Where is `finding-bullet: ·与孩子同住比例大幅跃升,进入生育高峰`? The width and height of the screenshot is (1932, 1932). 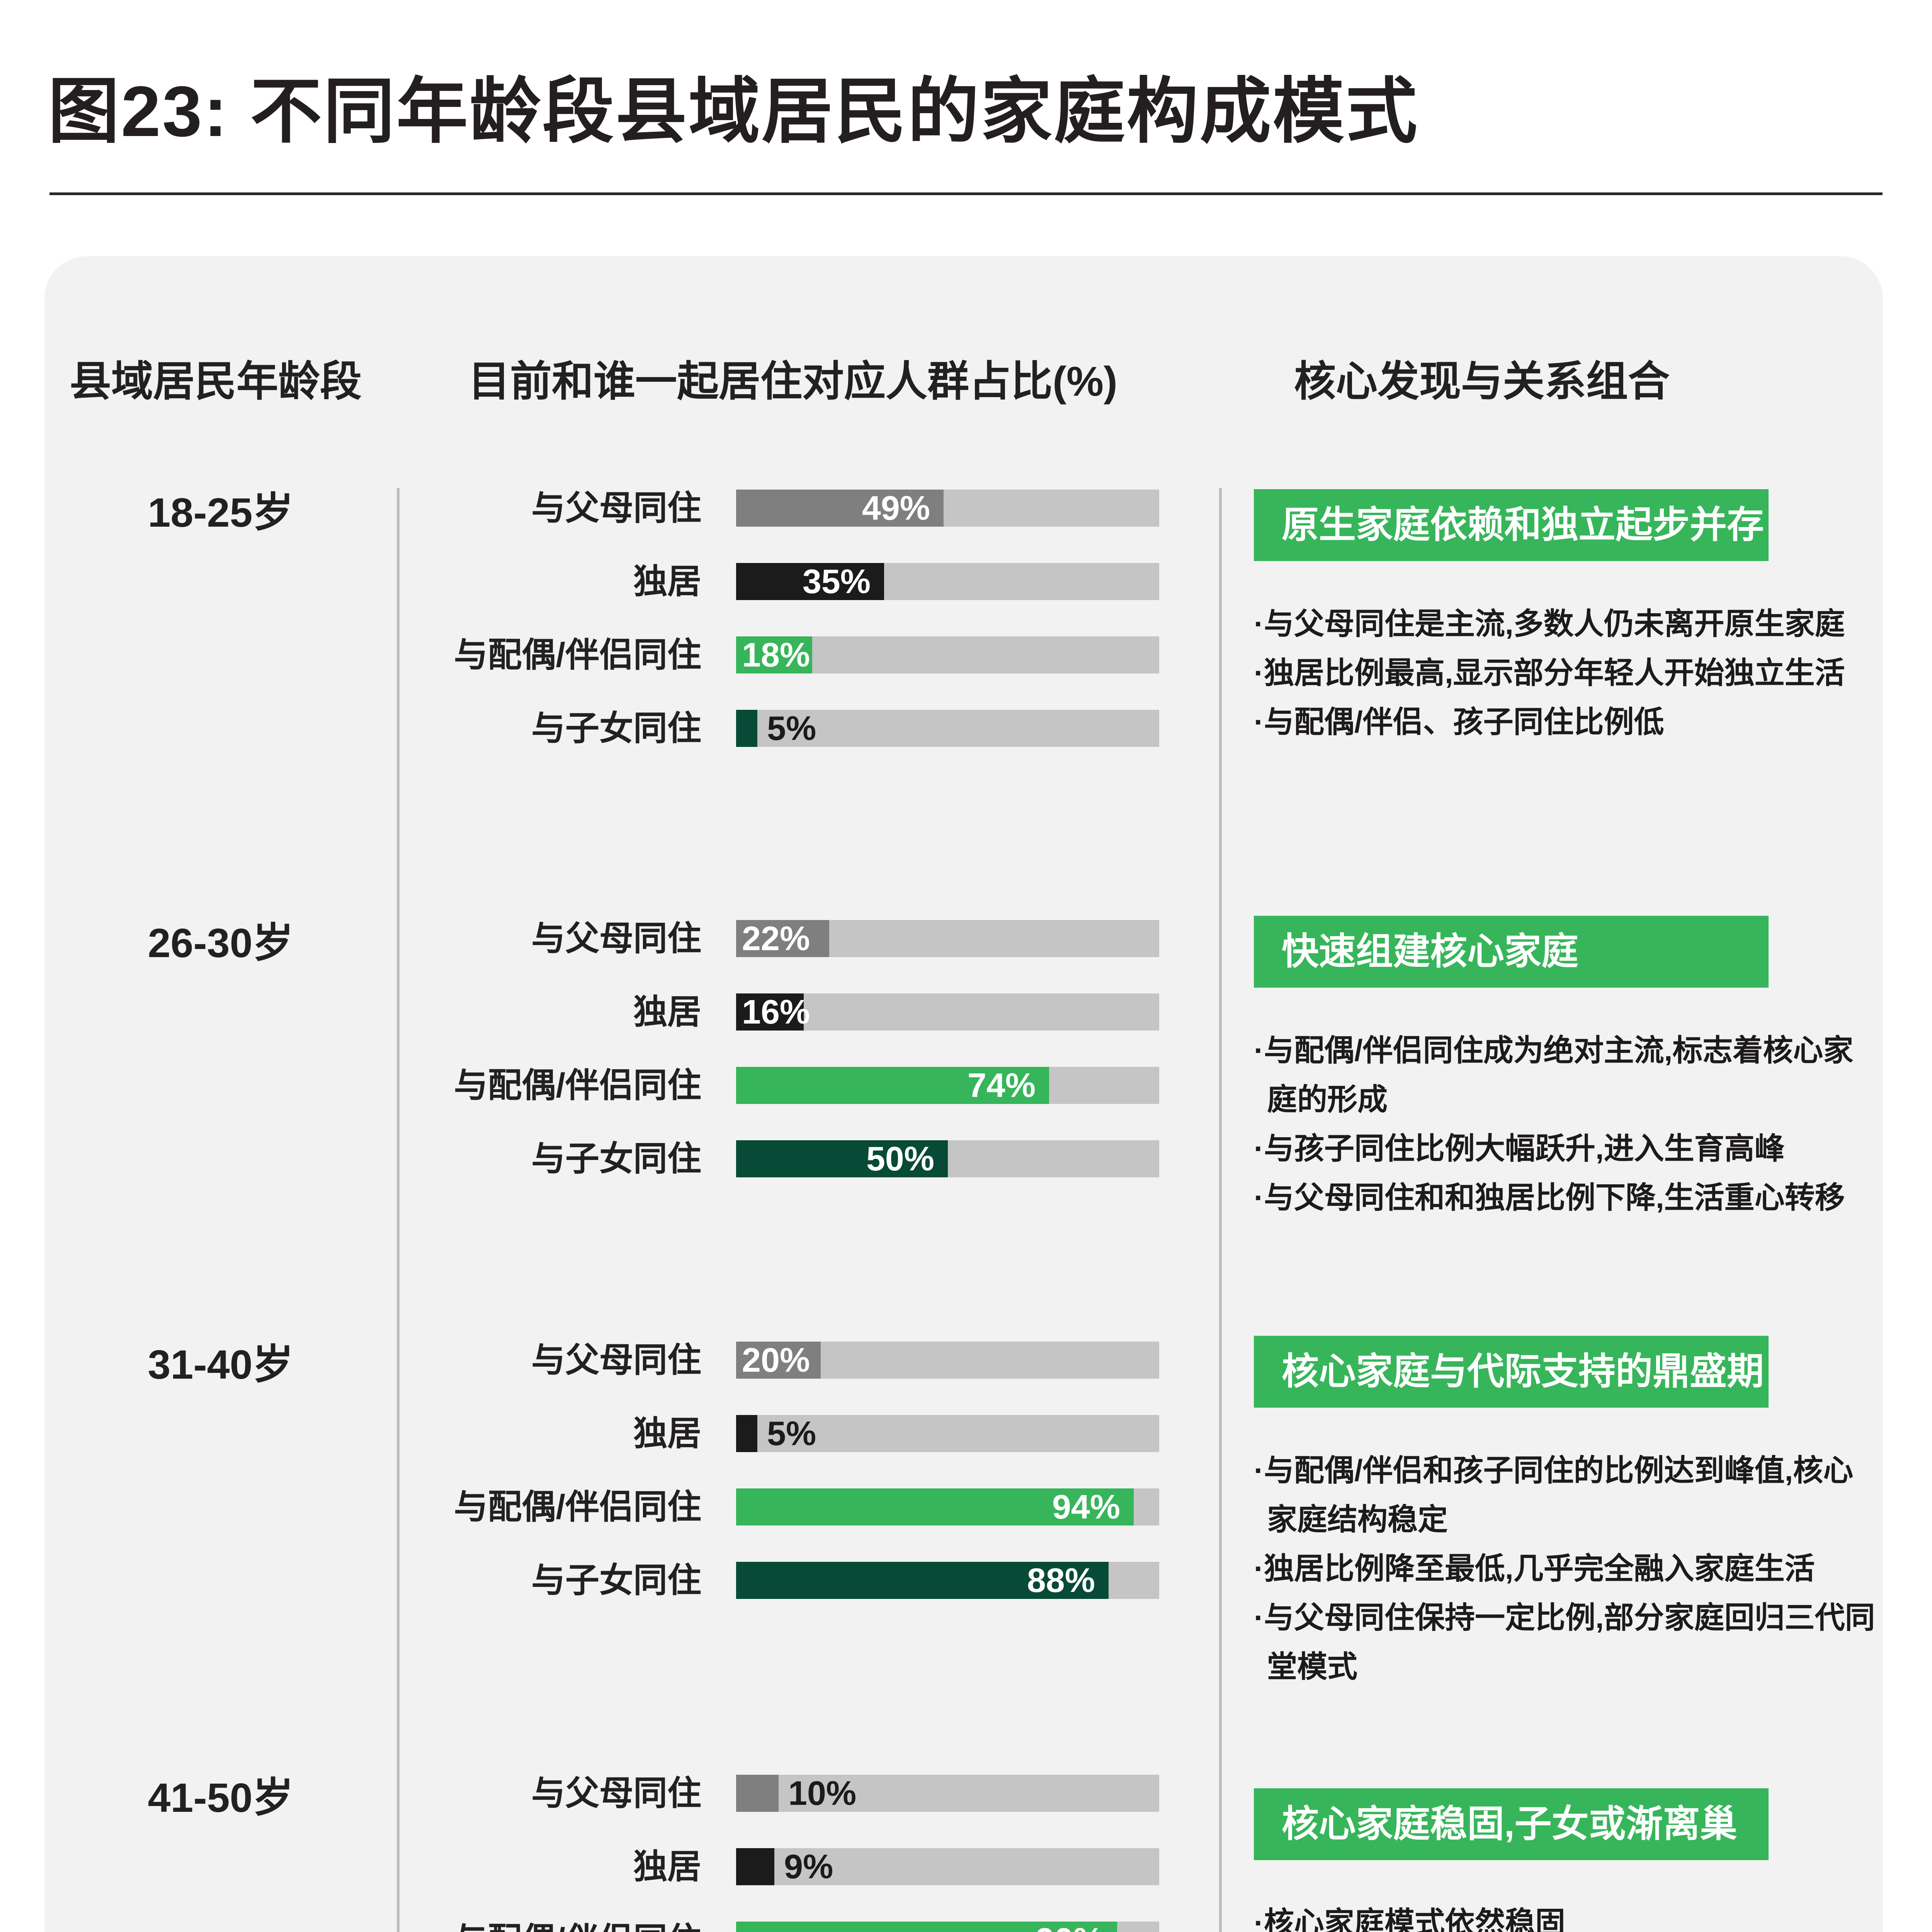
finding-bullet: ·与孩子同住比例大幅跃升,进入生育高峰 is located at coordinates (1519, 1148).